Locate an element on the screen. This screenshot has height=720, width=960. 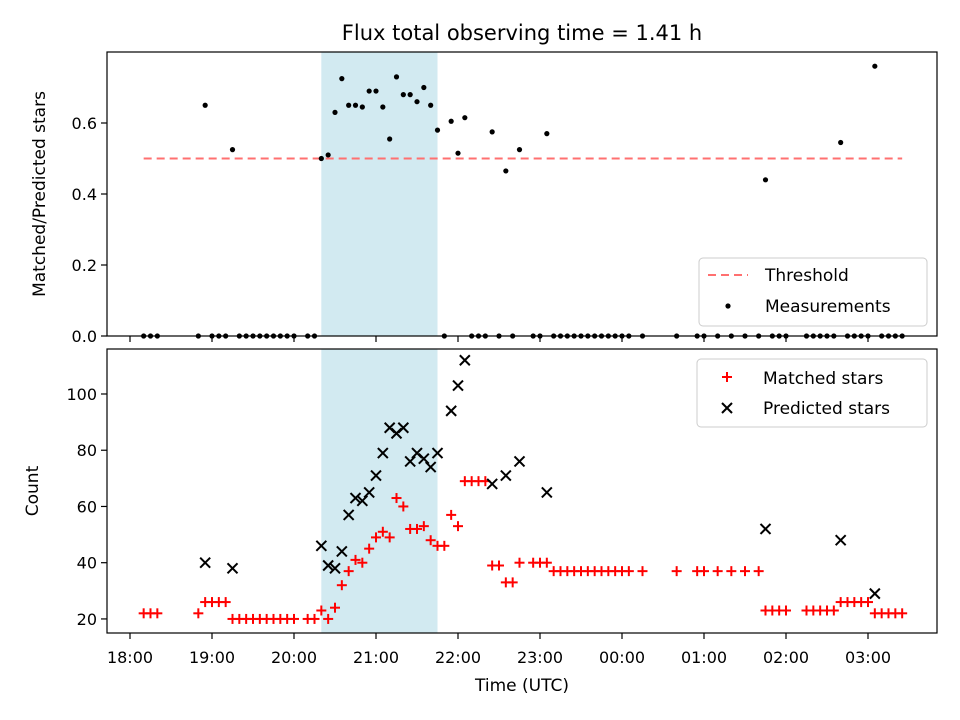
x-tick-label: 22:00 is located at coordinates (458, 657).